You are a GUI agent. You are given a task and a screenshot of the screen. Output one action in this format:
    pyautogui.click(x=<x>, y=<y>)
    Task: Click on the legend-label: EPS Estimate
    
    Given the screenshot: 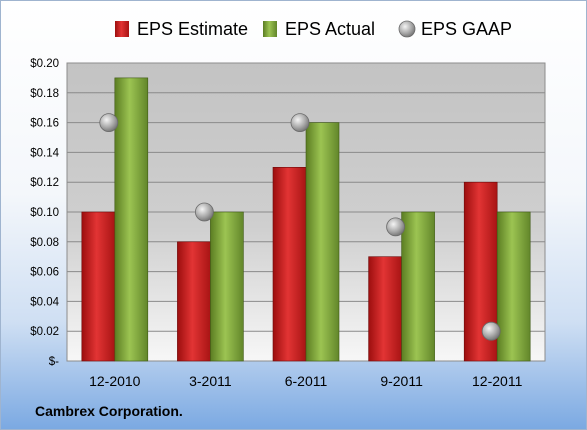 What is the action you would take?
    pyautogui.click(x=192, y=29)
    